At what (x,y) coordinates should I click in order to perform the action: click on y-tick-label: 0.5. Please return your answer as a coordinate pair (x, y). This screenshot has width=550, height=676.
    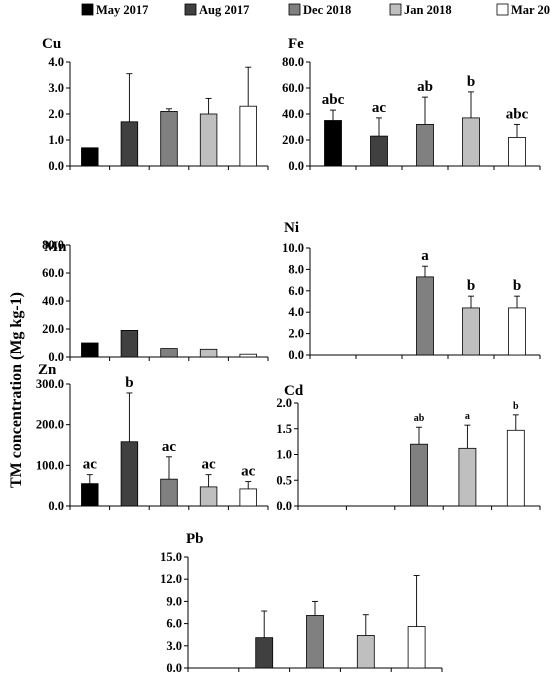
    Looking at the image, I should click on (284, 480).